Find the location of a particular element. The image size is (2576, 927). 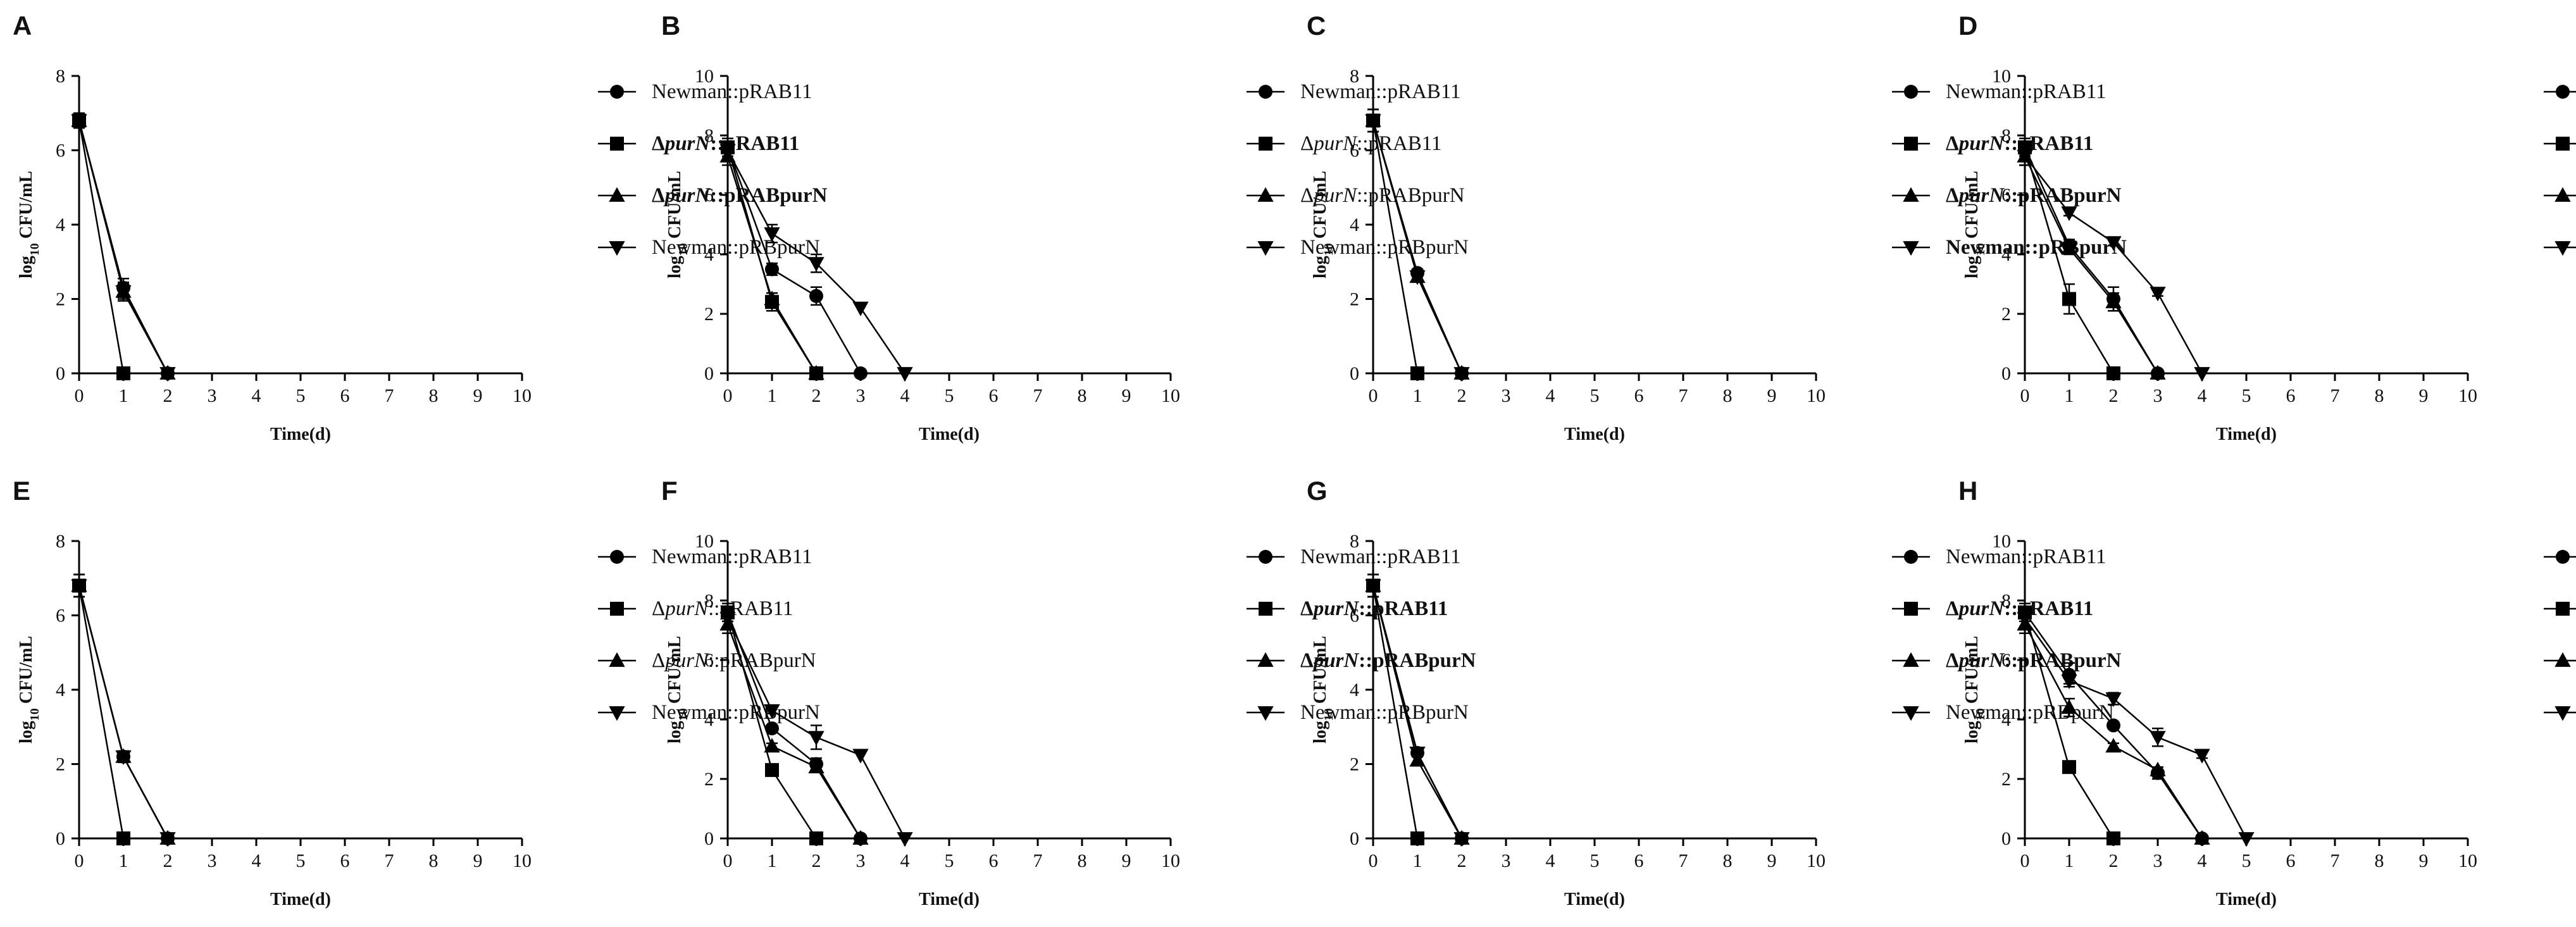

y-tick-label: 0 is located at coordinates (2006, 838).